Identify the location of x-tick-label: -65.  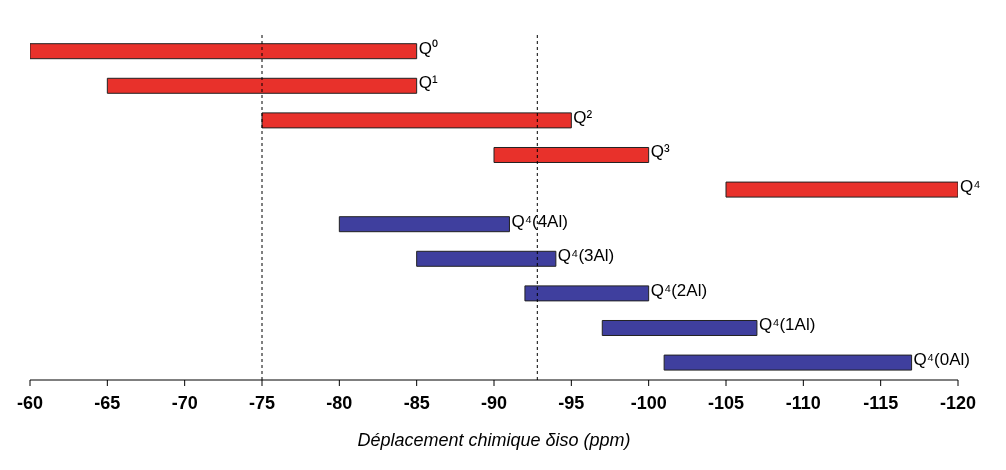
(107, 402).